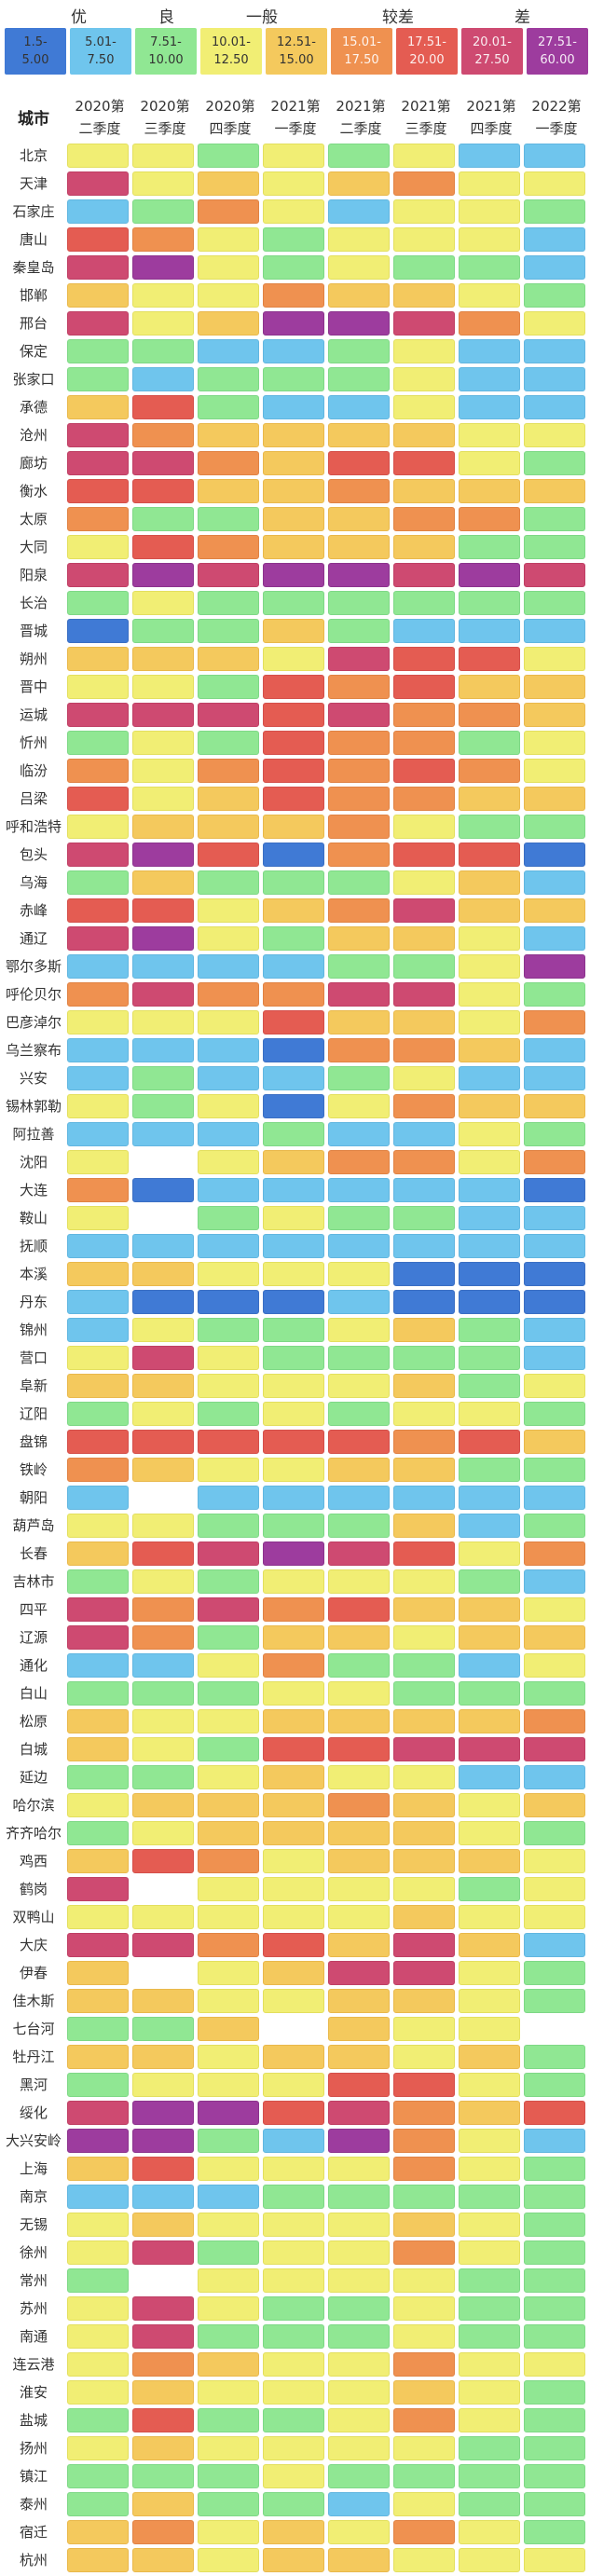 The image size is (590, 2576). What do you see at coordinates (295, 605) in the screenshot?
I see `table-row: 长治` at bounding box center [295, 605].